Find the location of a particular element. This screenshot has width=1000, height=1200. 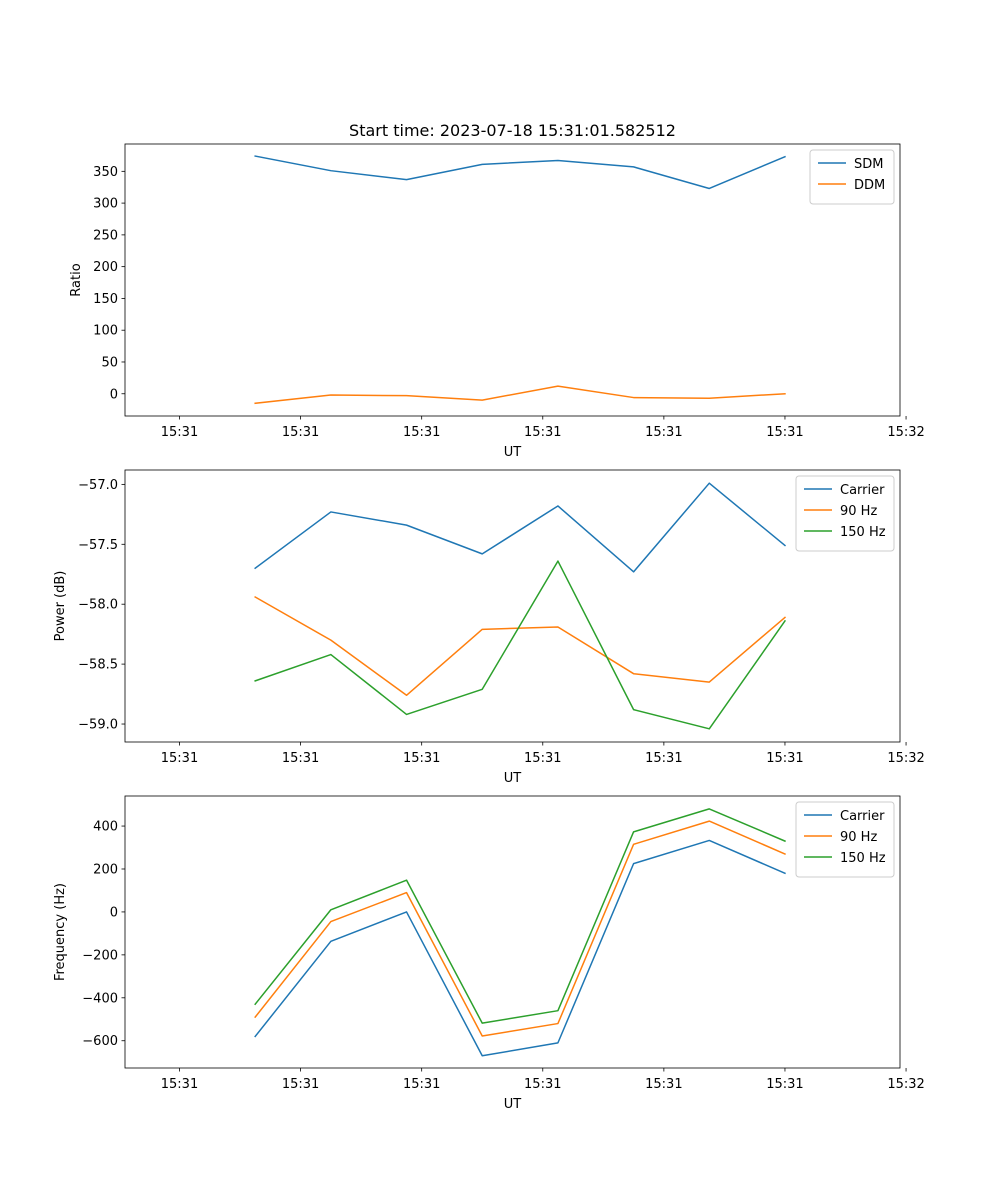

y-axis-label: Ratio is located at coordinates (76, 279).